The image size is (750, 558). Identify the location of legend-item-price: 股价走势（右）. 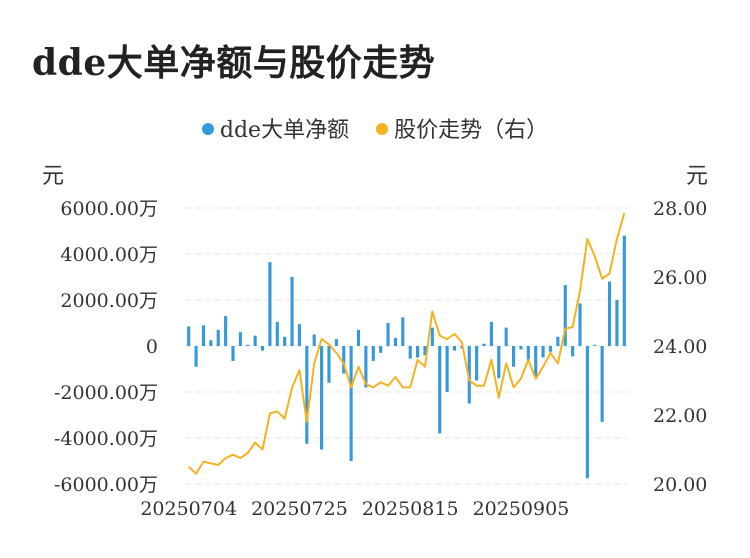
(462, 128).